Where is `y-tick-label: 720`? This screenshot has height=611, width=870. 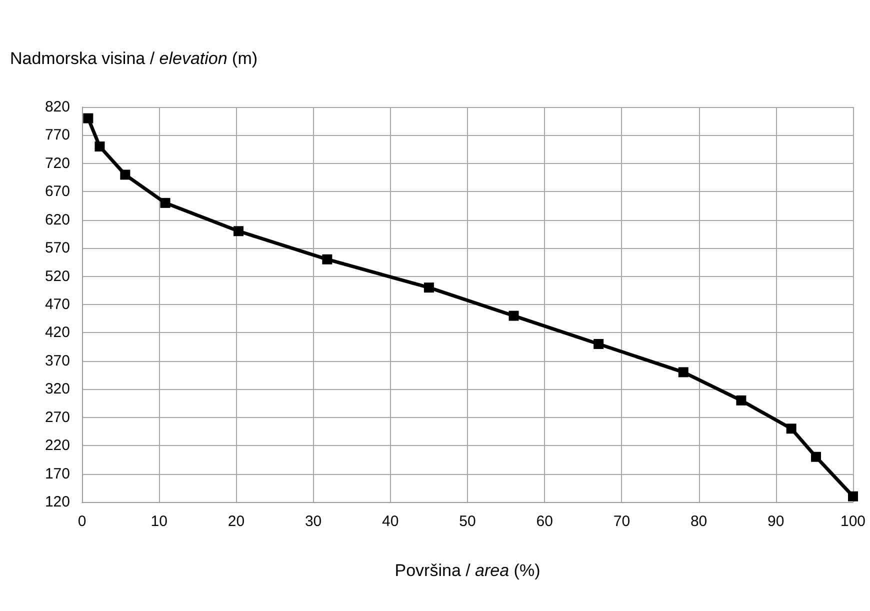
y-tick-label: 720 is located at coordinates (57, 163).